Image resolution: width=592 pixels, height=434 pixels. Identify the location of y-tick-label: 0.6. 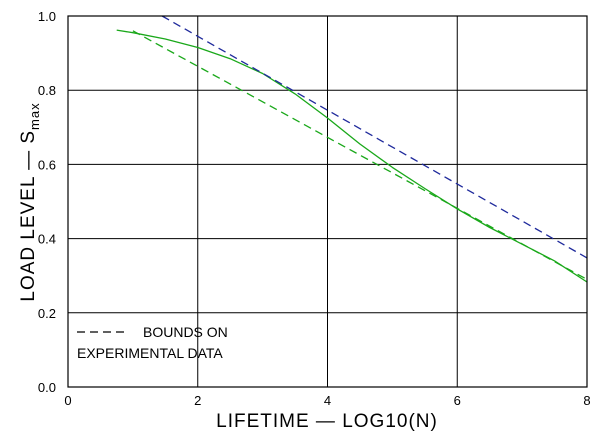
(47, 164).